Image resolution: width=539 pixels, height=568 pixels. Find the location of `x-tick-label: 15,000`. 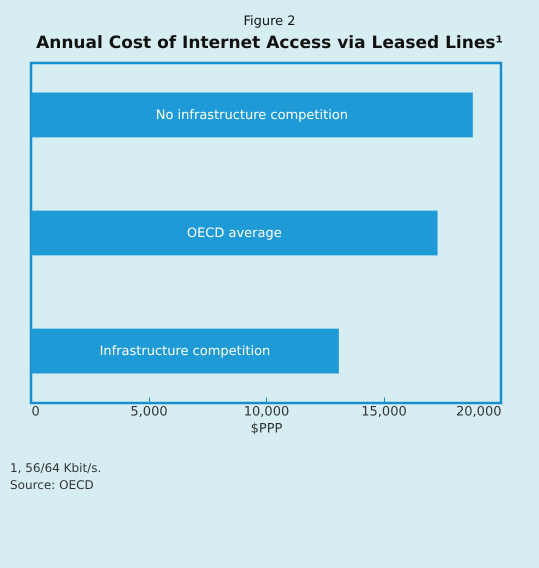

x-tick-label: 15,000 is located at coordinates (384, 412).